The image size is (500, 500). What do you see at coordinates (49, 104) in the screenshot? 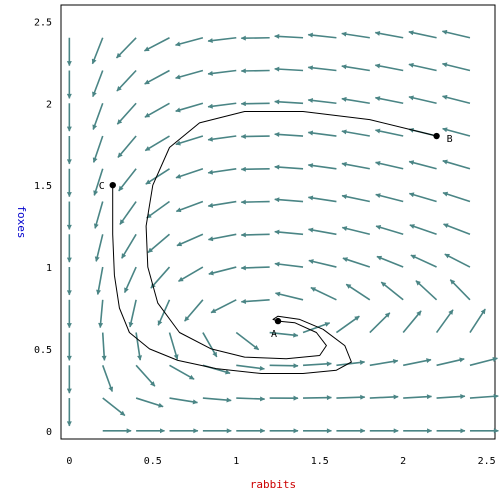
I see `y-tick-label: 2` at bounding box center [49, 104].